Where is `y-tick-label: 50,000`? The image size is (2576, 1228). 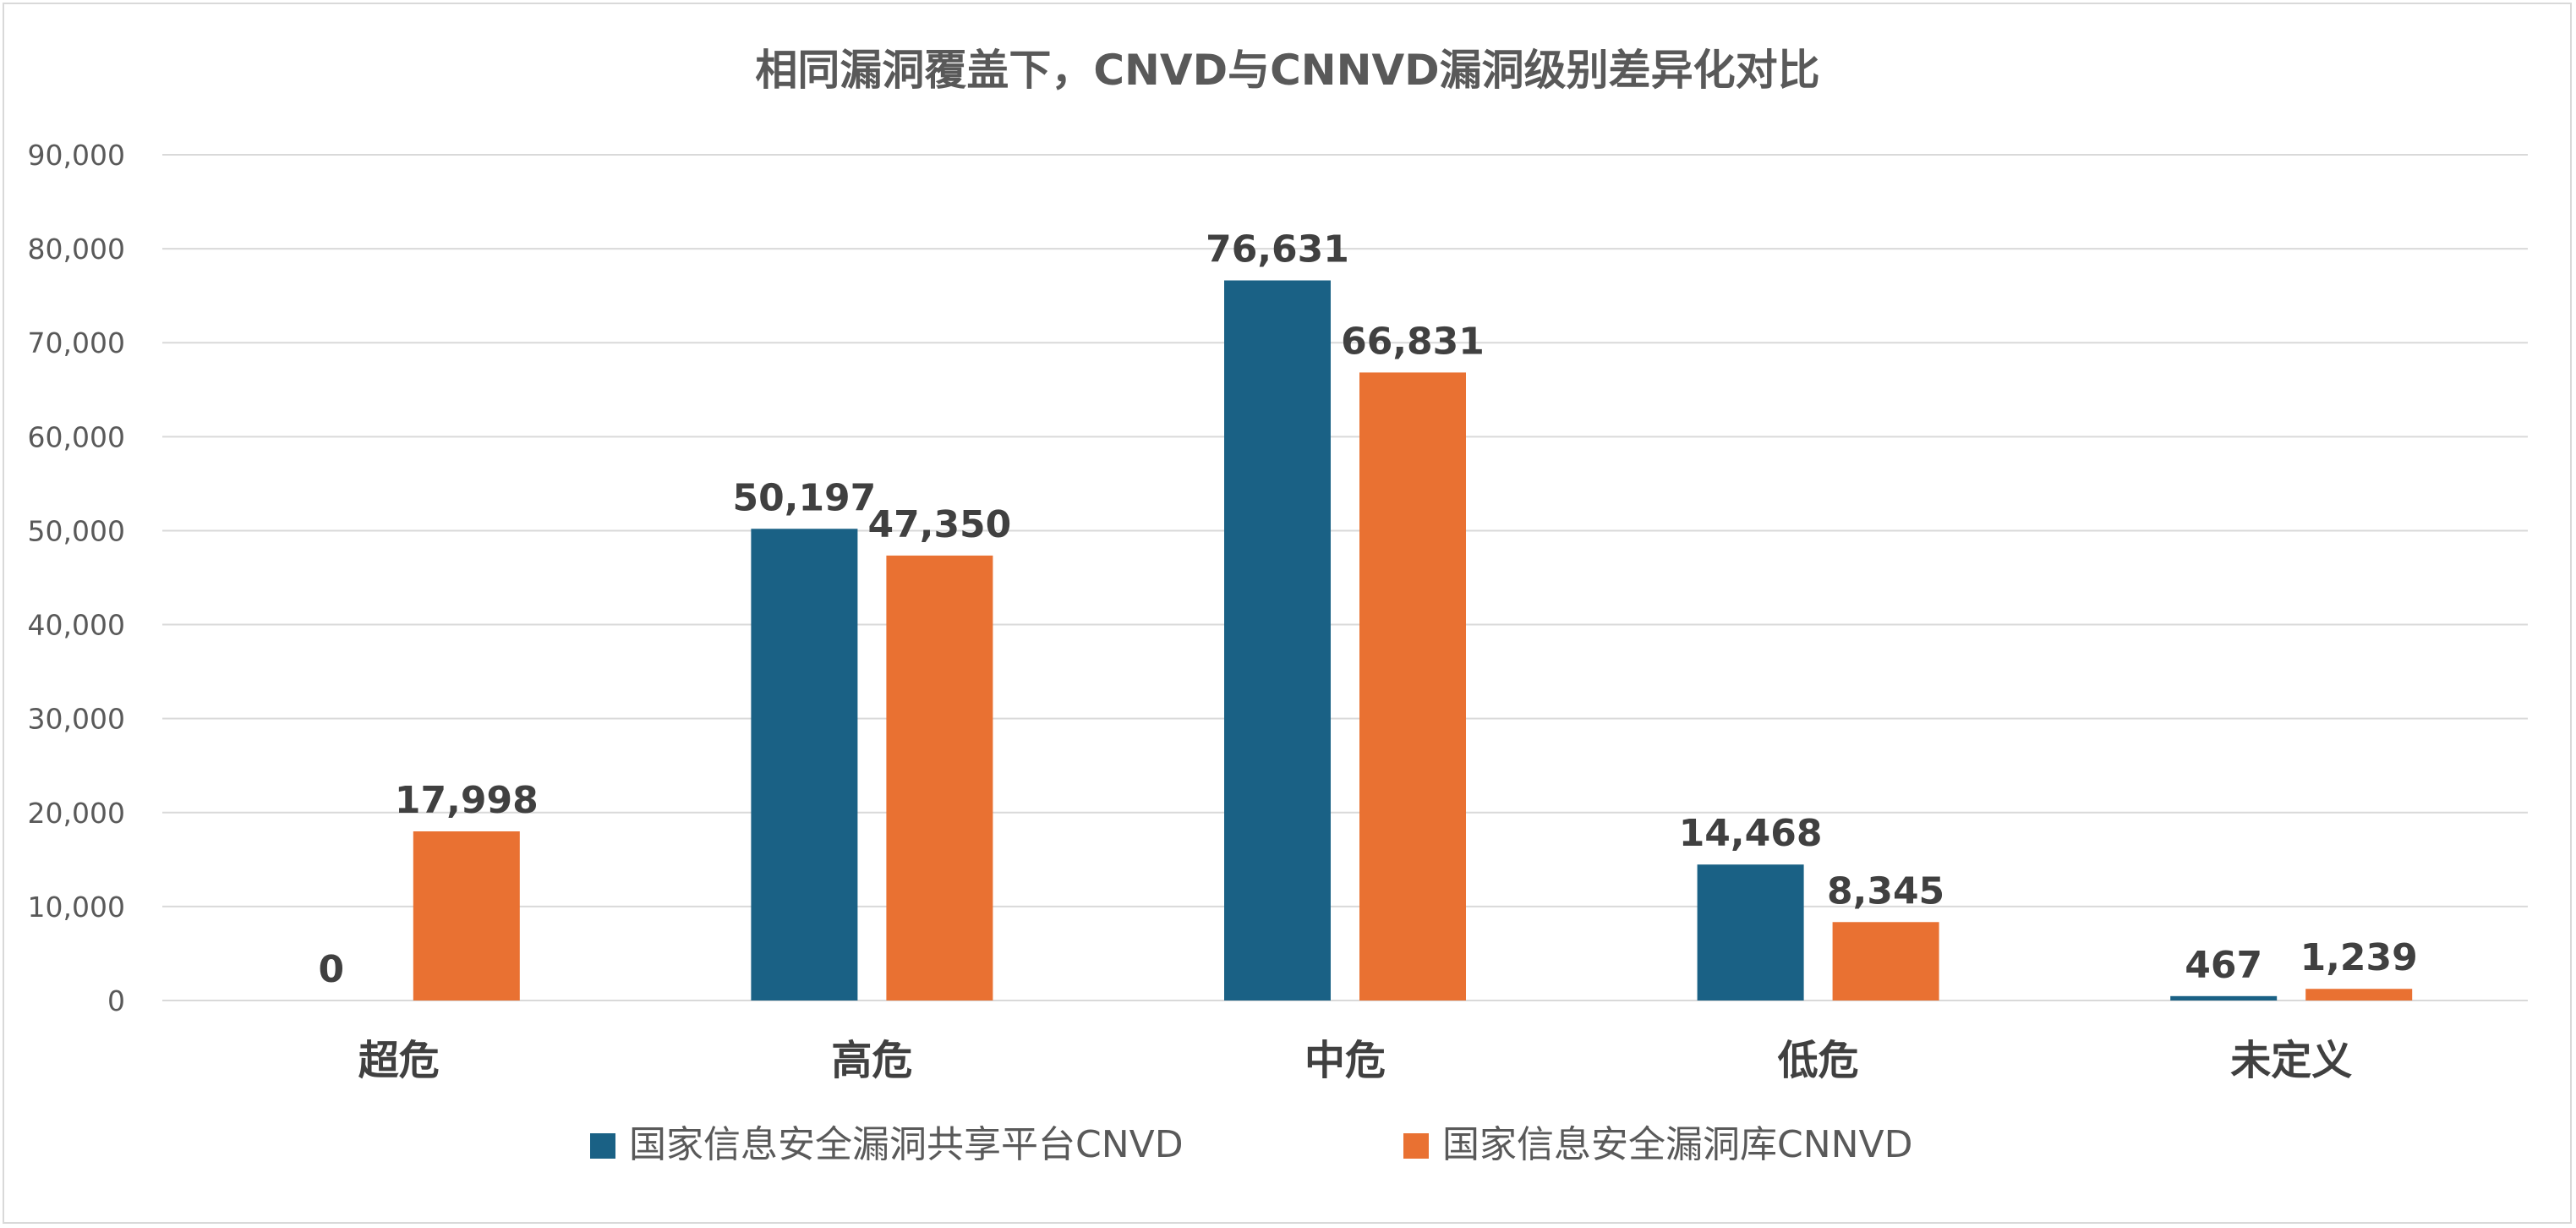
y-tick-label: 50,000 is located at coordinates (76, 530).